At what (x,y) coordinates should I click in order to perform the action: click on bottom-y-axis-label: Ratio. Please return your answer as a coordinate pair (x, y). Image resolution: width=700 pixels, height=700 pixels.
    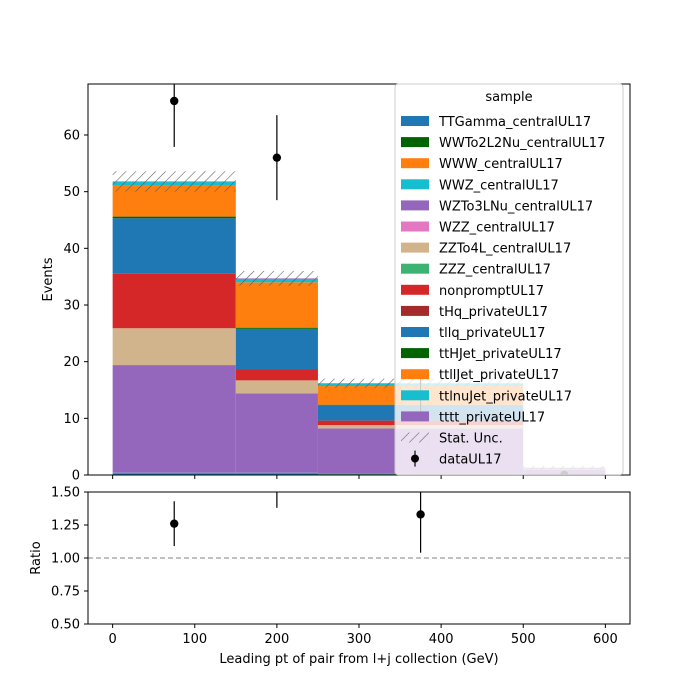
    Looking at the image, I should click on (36, 557).